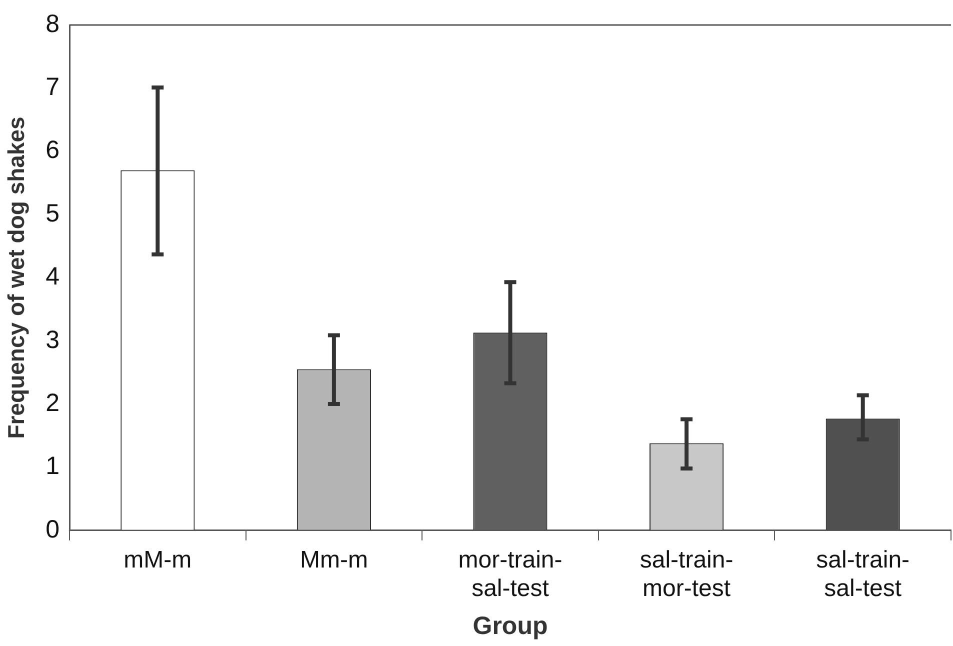 This screenshot has width=953, height=646. Describe the element at coordinates (863, 574) in the screenshot. I see `x-tick-label: sal-train-sal-test` at that location.